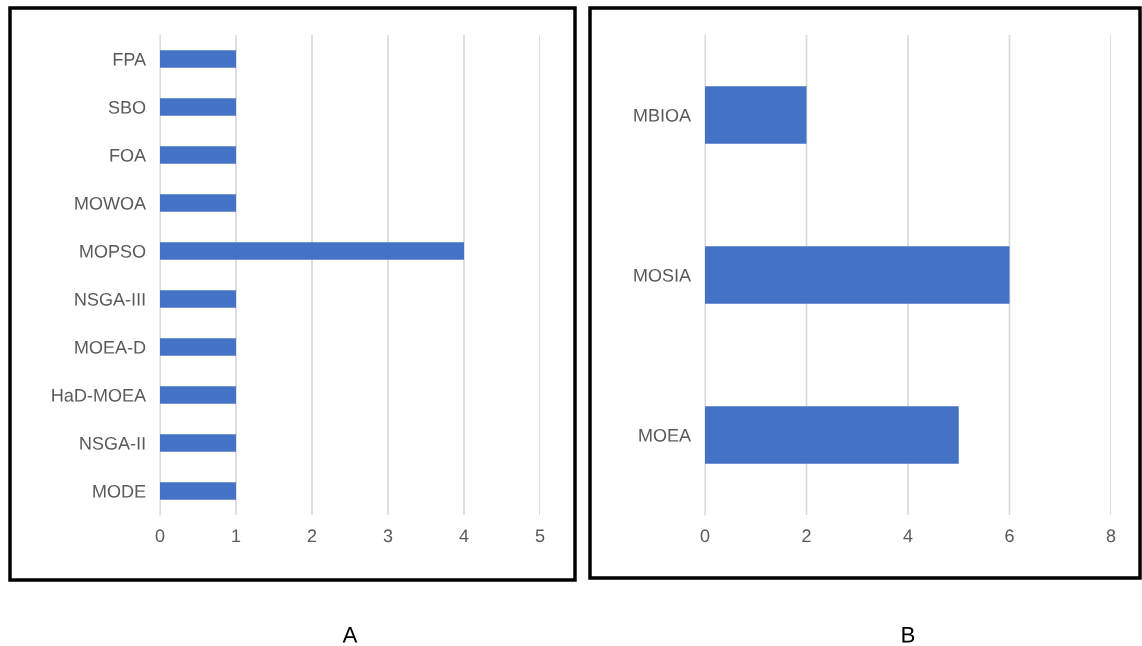  I want to click on y-tick-label: MOSIA, so click(663, 275).